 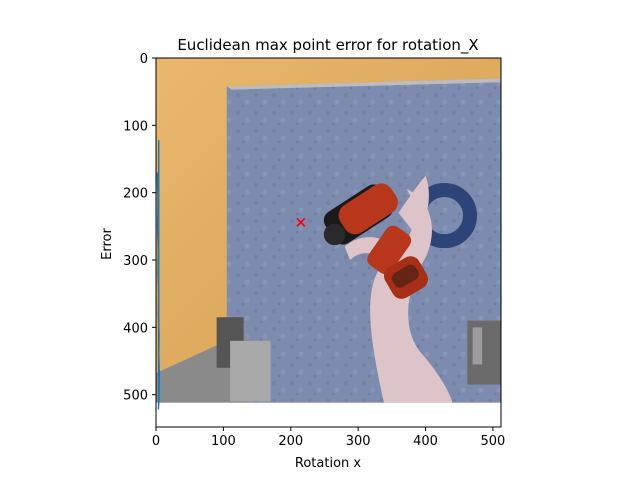 What do you see at coordinates (328, 463) in the screenshot?
I see `x-axis-label: Rotation x` at bounding box center [328, 463].